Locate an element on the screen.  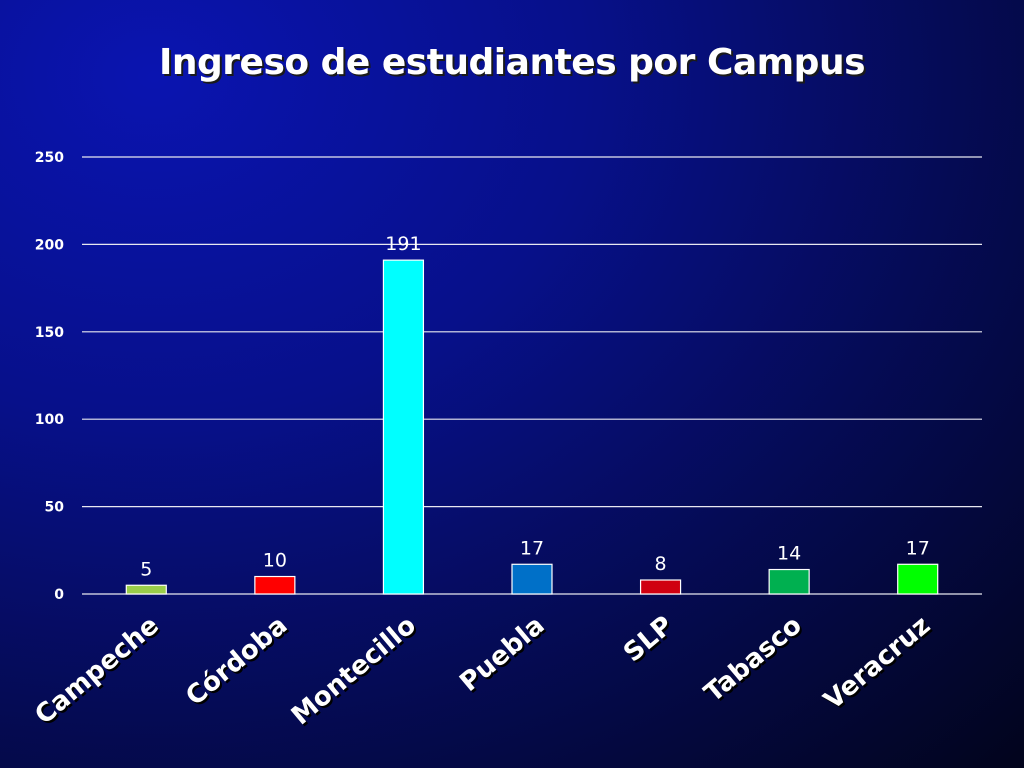
data-label: 191 is located at coordinates (403, 244).